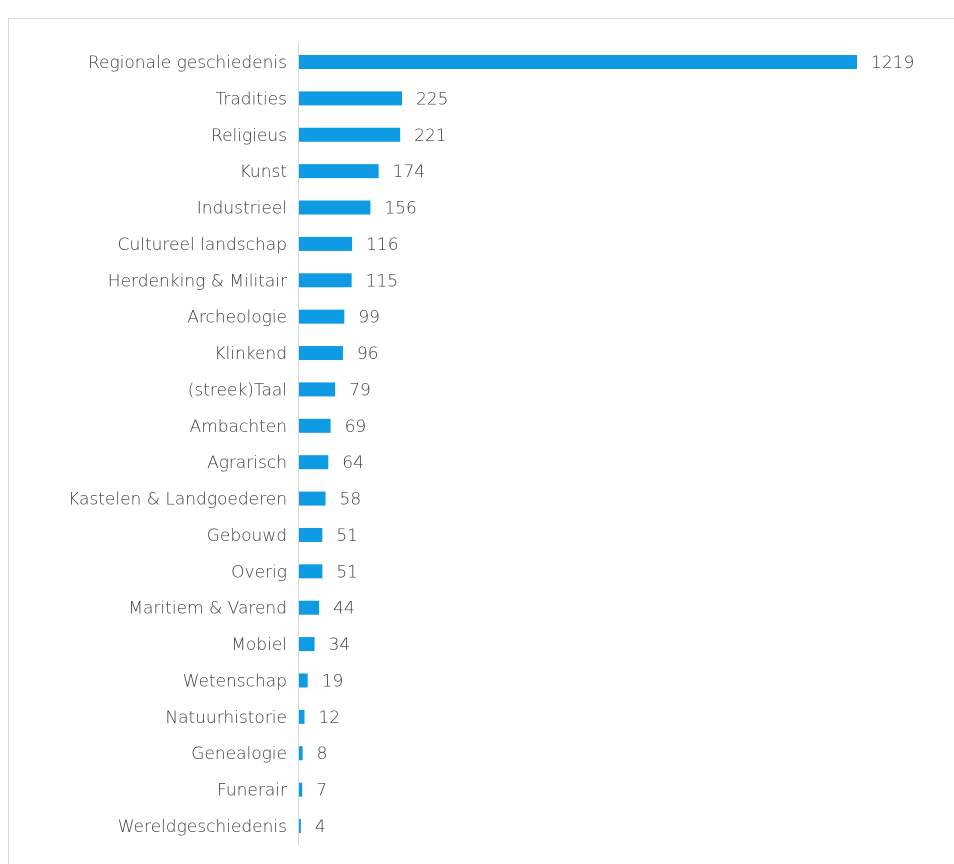 The height and width of the screenshot is (864, 954). Describe the element at coordinates (322, 754) in the screenshot. I see `value-label: 8` at that location.